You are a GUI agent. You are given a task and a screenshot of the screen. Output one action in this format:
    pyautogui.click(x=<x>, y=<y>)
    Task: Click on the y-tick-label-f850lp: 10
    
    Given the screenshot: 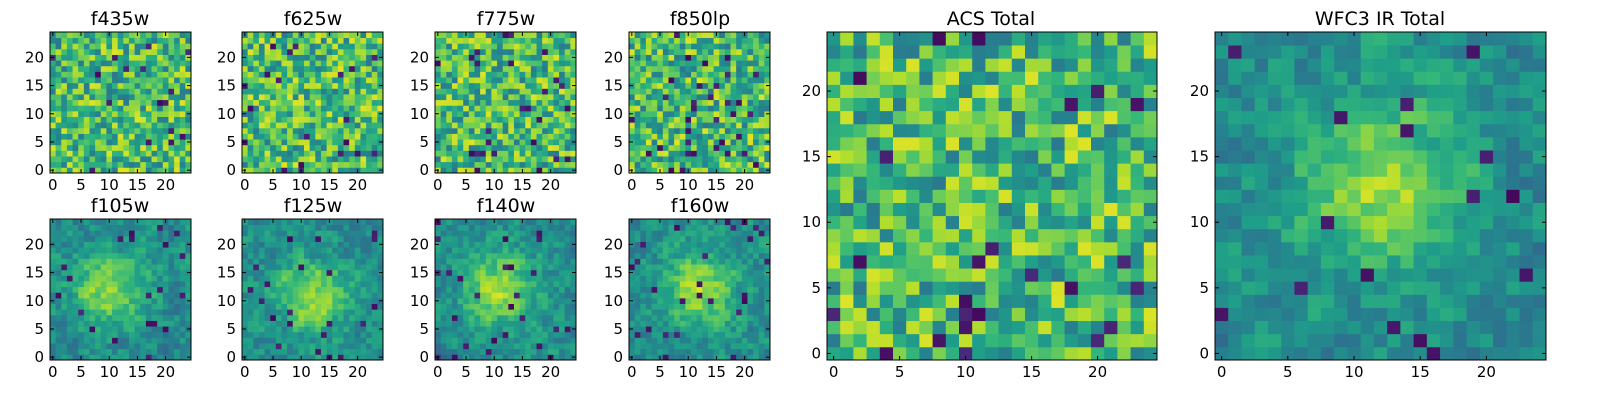 What is the action you would take?
    pyautogui.click(x=613, y=114)
    